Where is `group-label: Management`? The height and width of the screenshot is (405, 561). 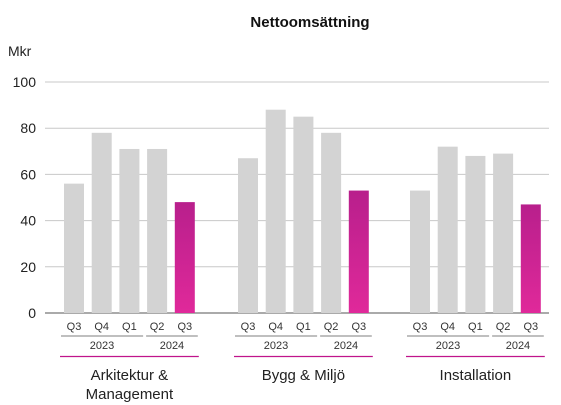
group-label: Management is located at coordinates (130, 394).